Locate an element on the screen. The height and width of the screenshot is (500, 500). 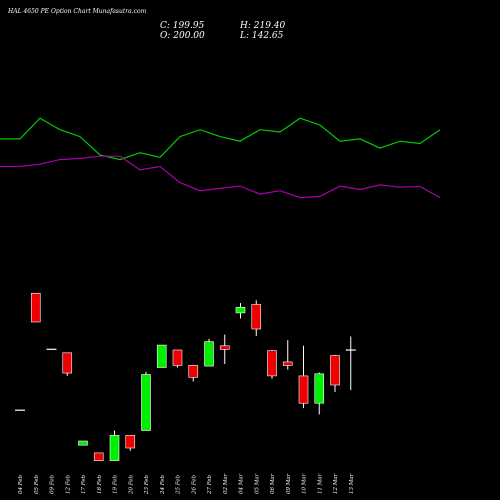
x-tick-label: 09 Feb is located at coordinates (53, 484).